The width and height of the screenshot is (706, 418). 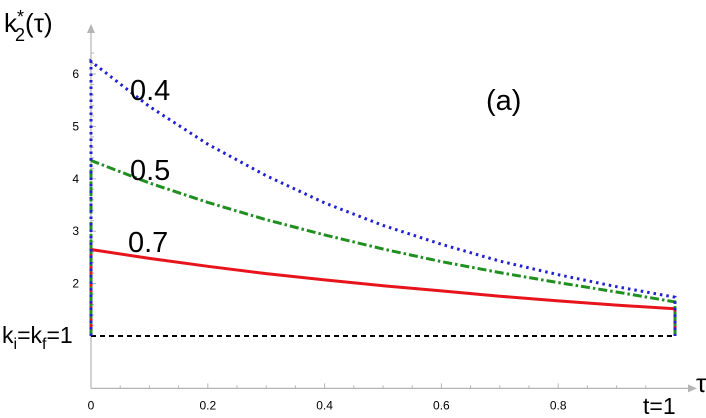 What do you see at coordinates (207, 405) in the screenshot?
I see `x-tick-label: 0.2` at bounding box center [207, 405].